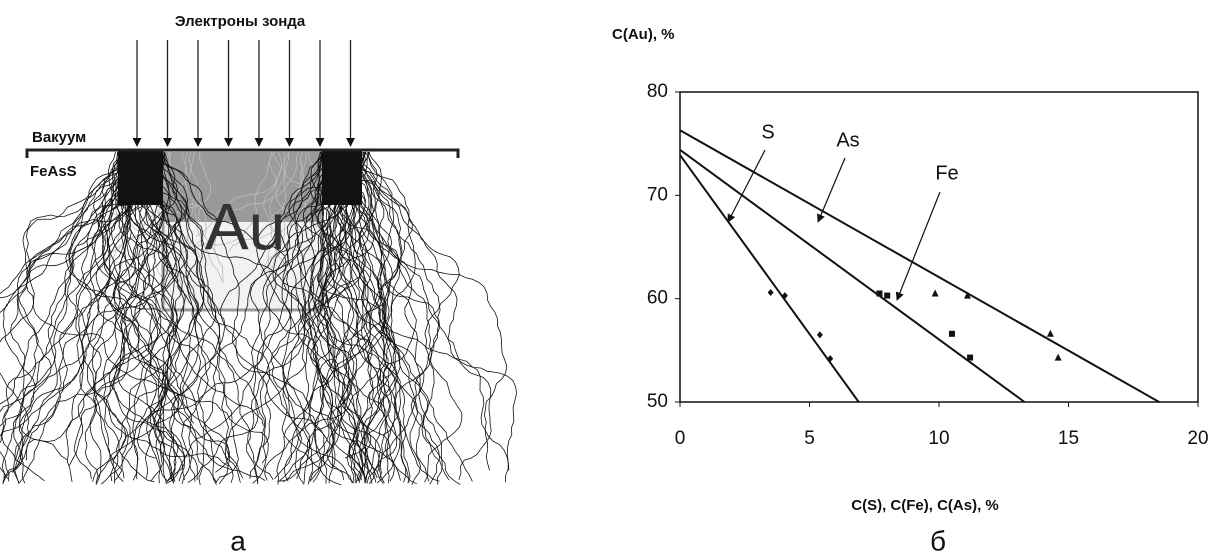 This screenshot has height=560, width=1215. What do you see at coordinates (680, 438) in the screenshot?
I see `x-tick-label: 0` at bounding box center [680, 438].